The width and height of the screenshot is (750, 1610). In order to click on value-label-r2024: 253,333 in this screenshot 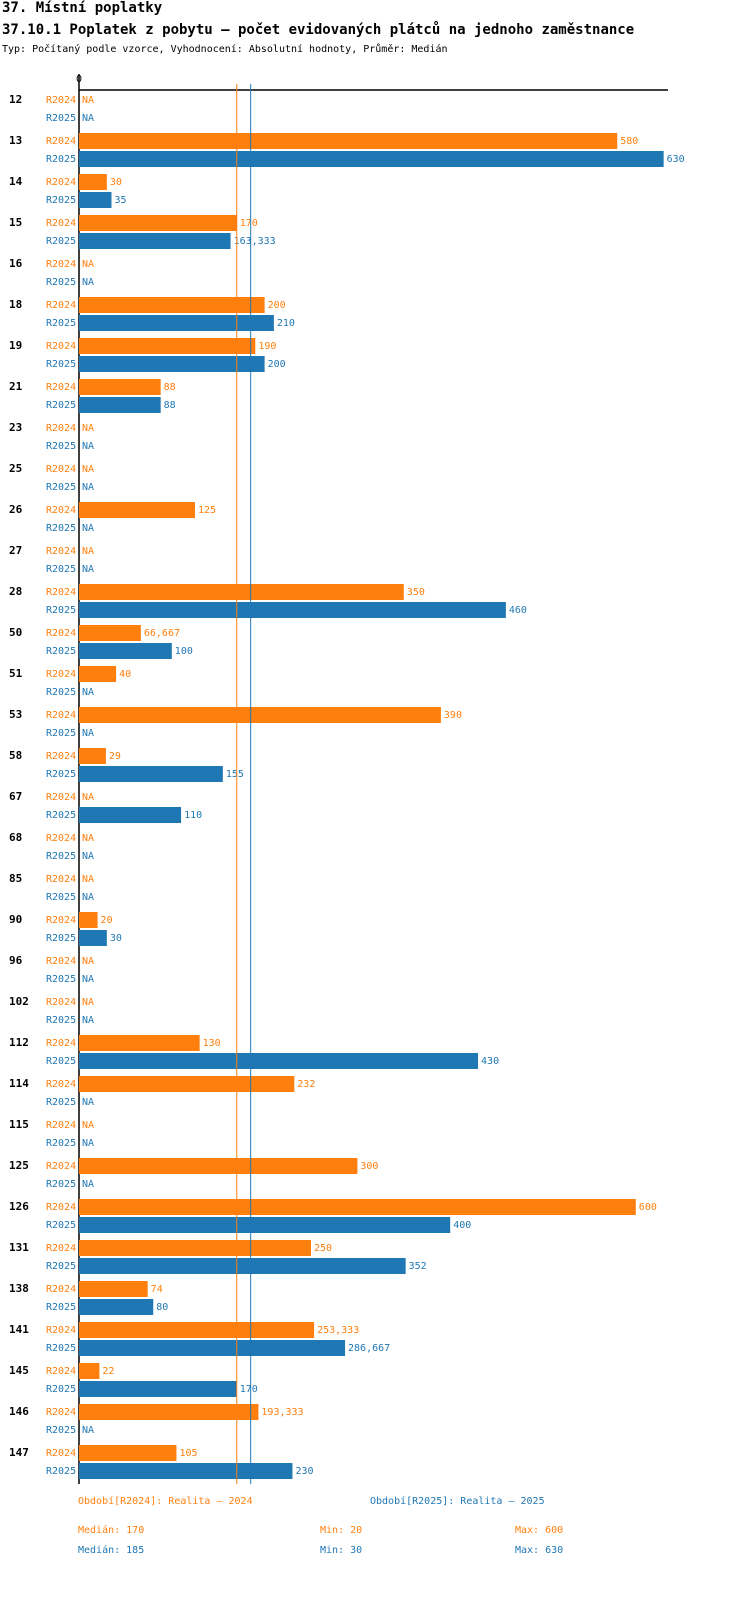, I will do `click(338, 1330)`.